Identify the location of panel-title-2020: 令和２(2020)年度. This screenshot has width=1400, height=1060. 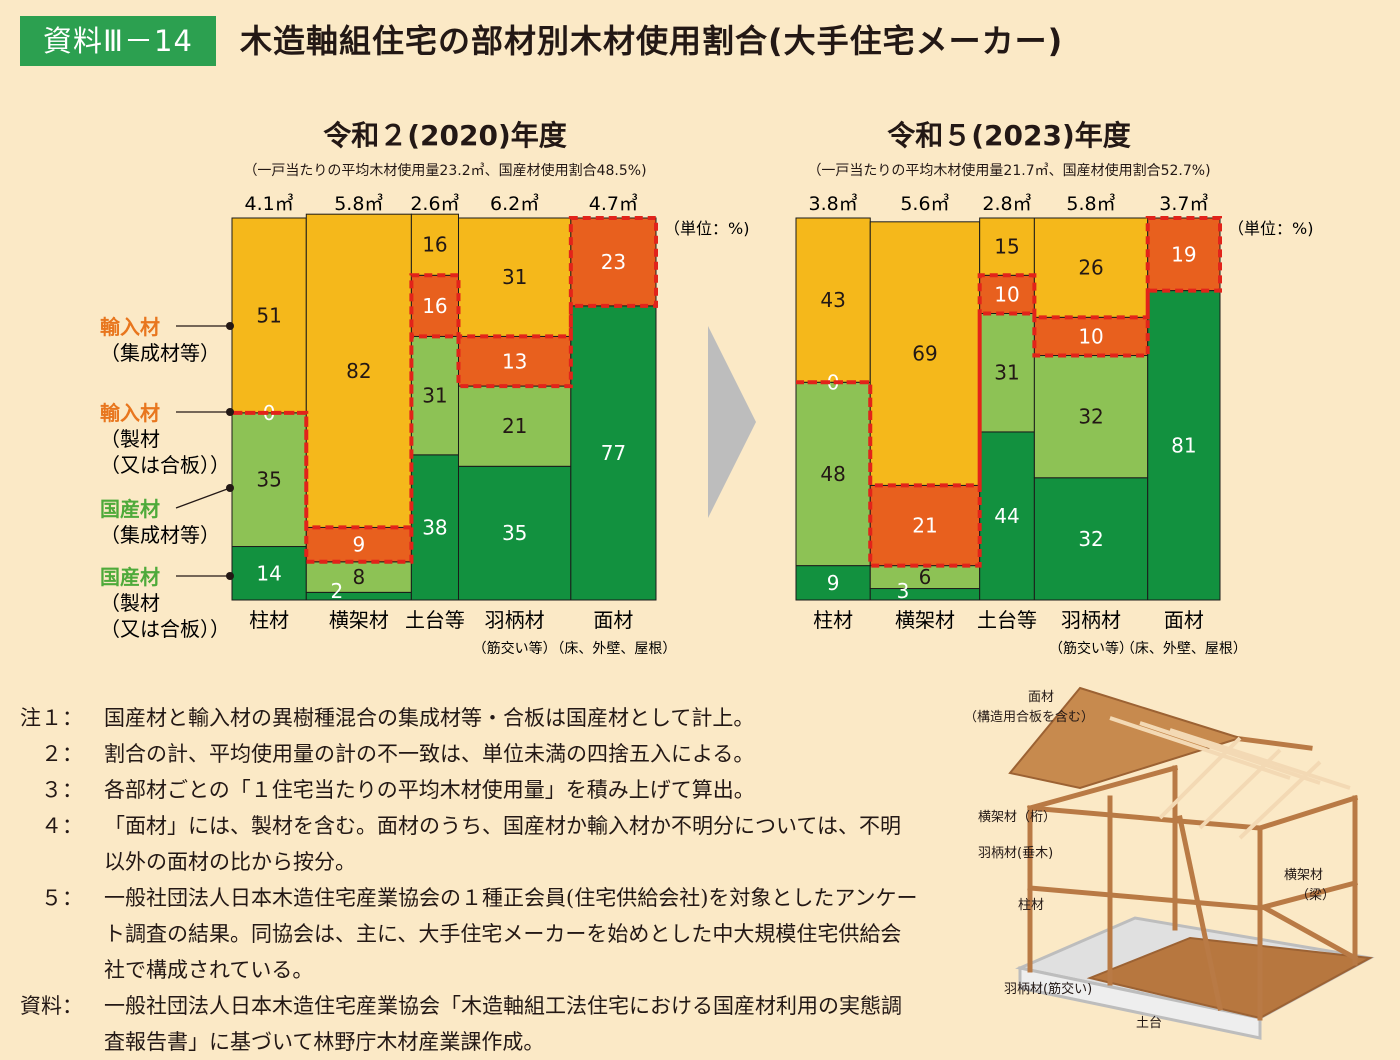
(445, 135).